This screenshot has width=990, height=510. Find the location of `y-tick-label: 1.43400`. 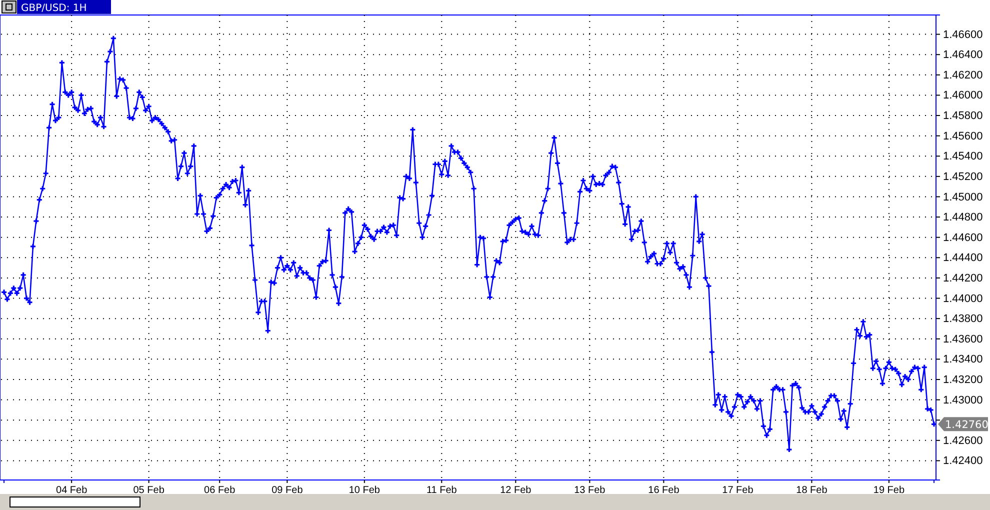

y-tick-label: 1.43400 is located at coordinates (963, 360).